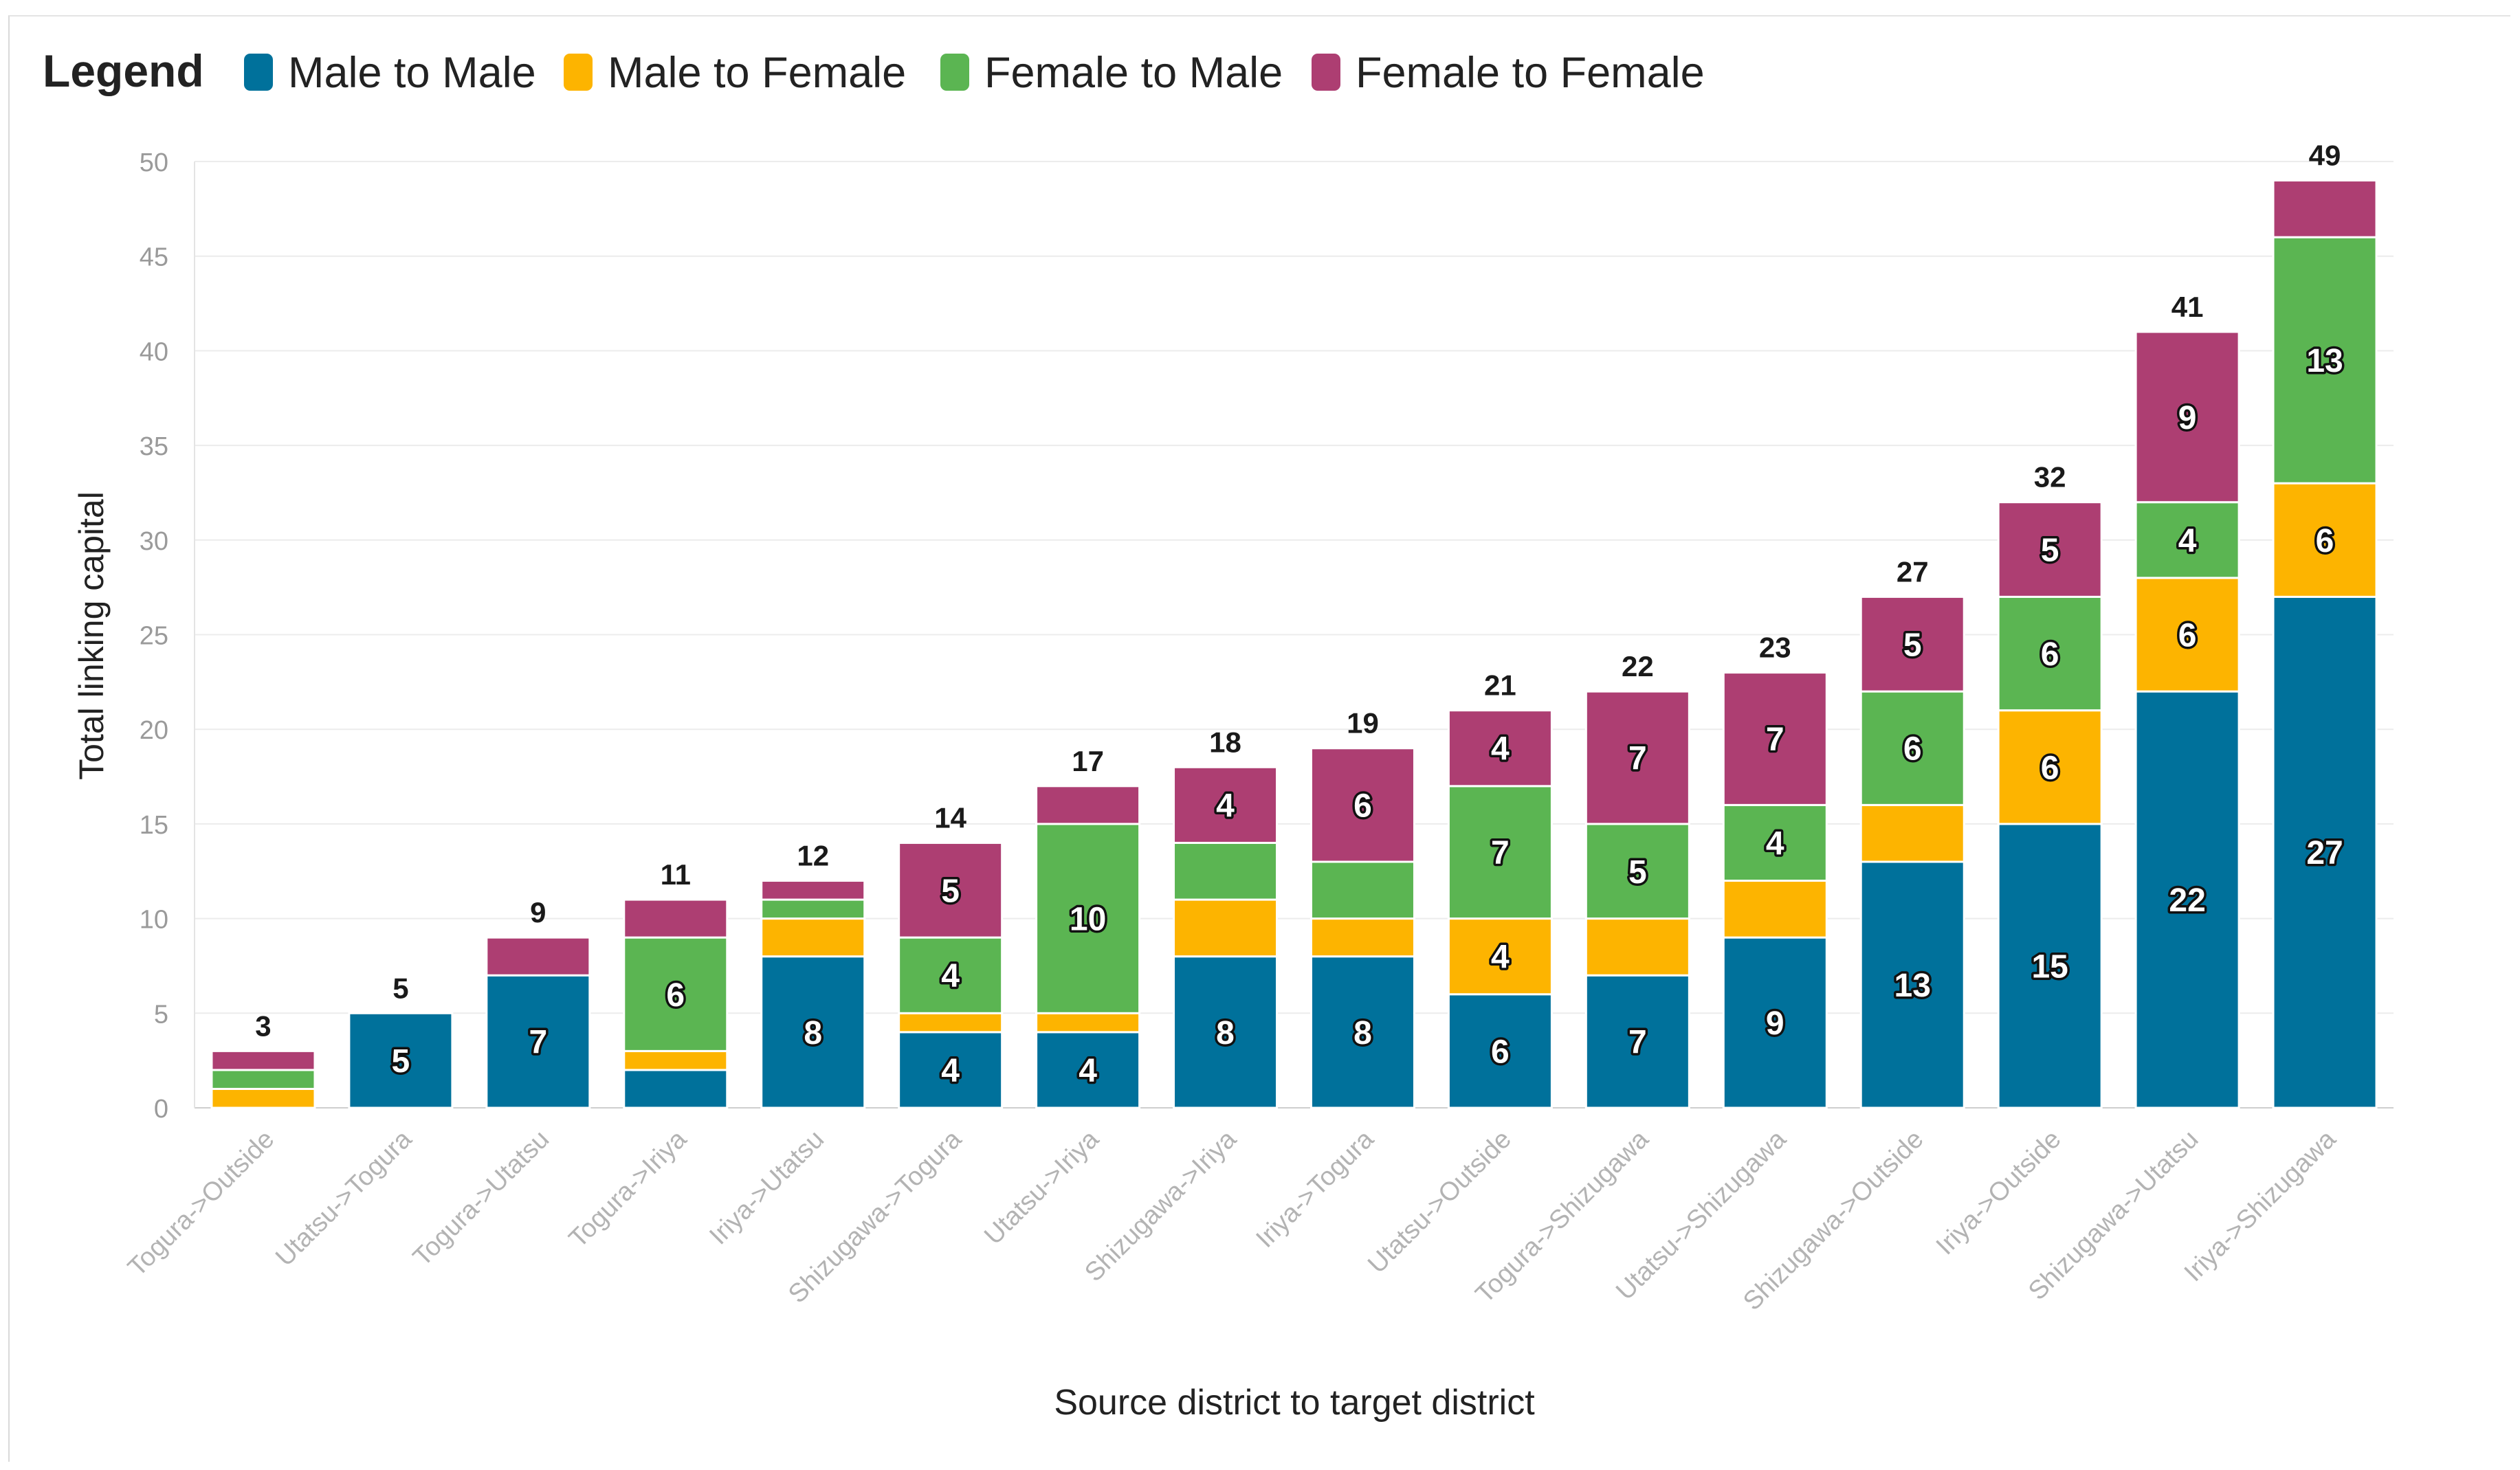 Image resolution: width=2520 pixels, height=1470 pixels. What do you see at coordinates (1160, 1205) in the screenshot?
I see `x-tick-label: Shizugawa->Iriya` at bounding box center [1160, 1205].